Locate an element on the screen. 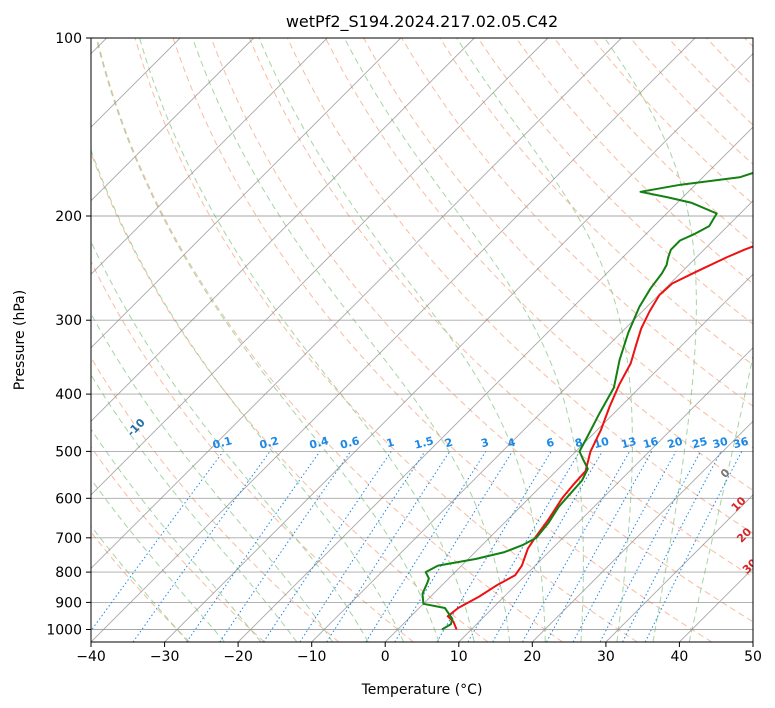 The width and height of the screenshot is (775, 708). mixing-ratio-label: 0.1 is located at coordinates (222, 443).